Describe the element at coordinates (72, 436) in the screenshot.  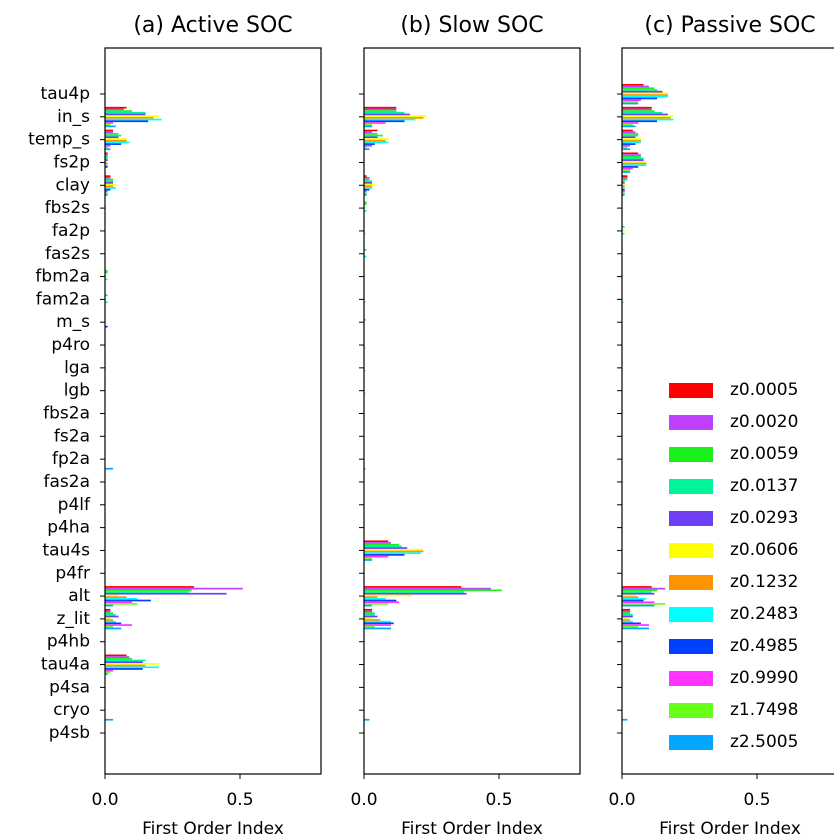
I see `y-tick-label: fs2a` at that location.